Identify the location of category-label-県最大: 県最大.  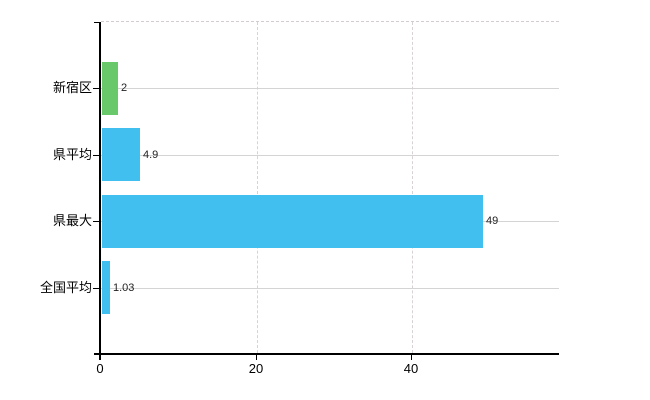
(72, 220).